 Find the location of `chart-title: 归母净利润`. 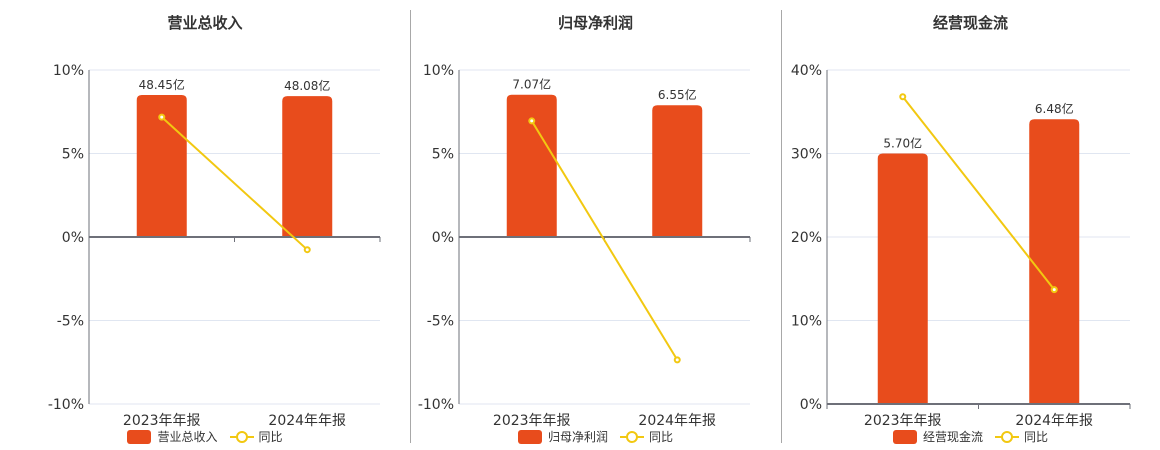

chart-title: 归母净利润 is located at coordinates (595, 23).